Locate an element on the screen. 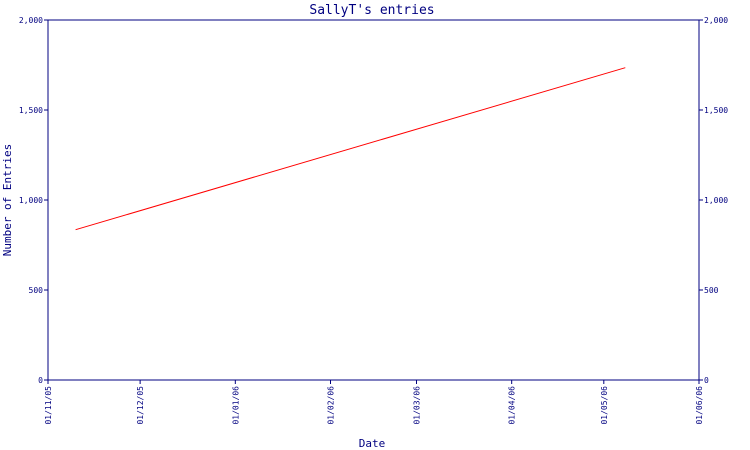 Image resolution: width=750 pixels, height=450 pixels. x-tick-label: 01/04/06 is located at coordinates (512, 405).